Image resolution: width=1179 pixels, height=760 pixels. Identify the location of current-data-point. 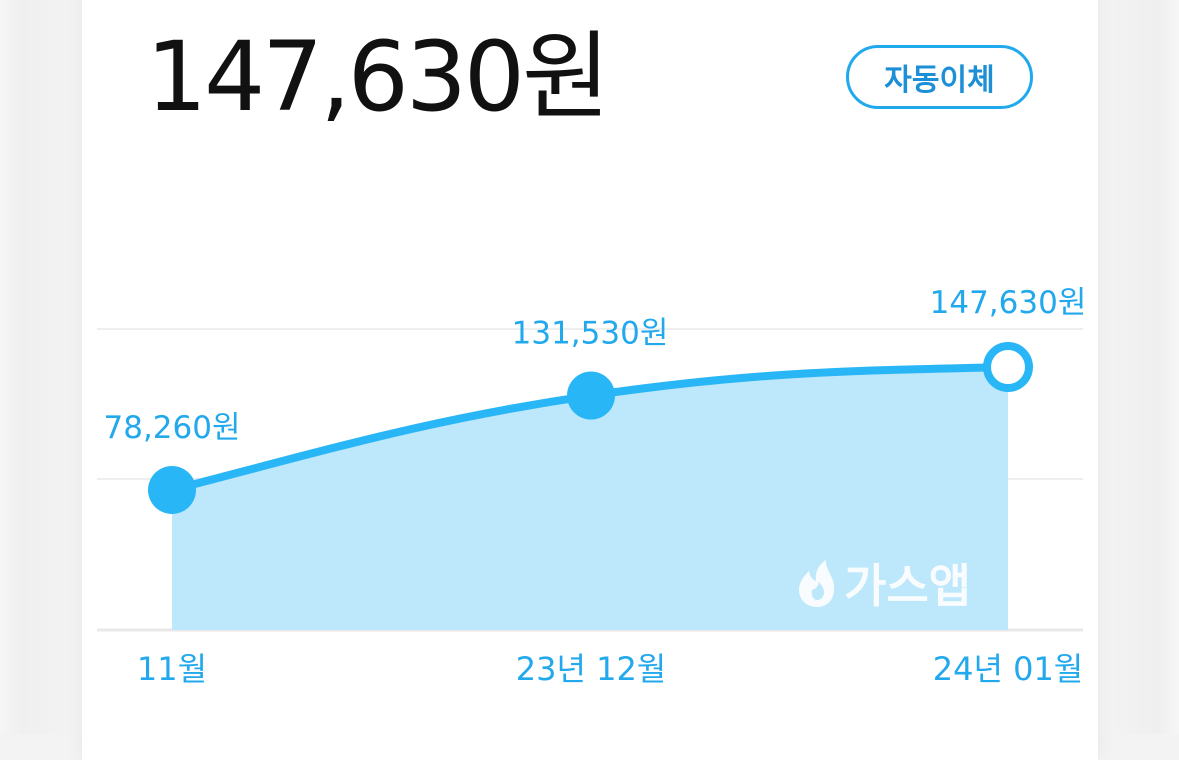
(1008, 367).